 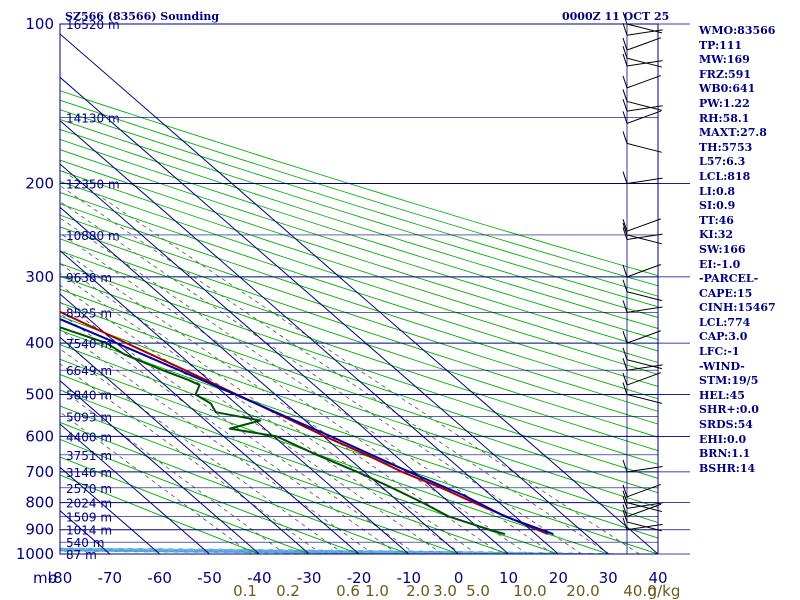 I want to click on height-label: 3751 m, so click(x=89, y=456).